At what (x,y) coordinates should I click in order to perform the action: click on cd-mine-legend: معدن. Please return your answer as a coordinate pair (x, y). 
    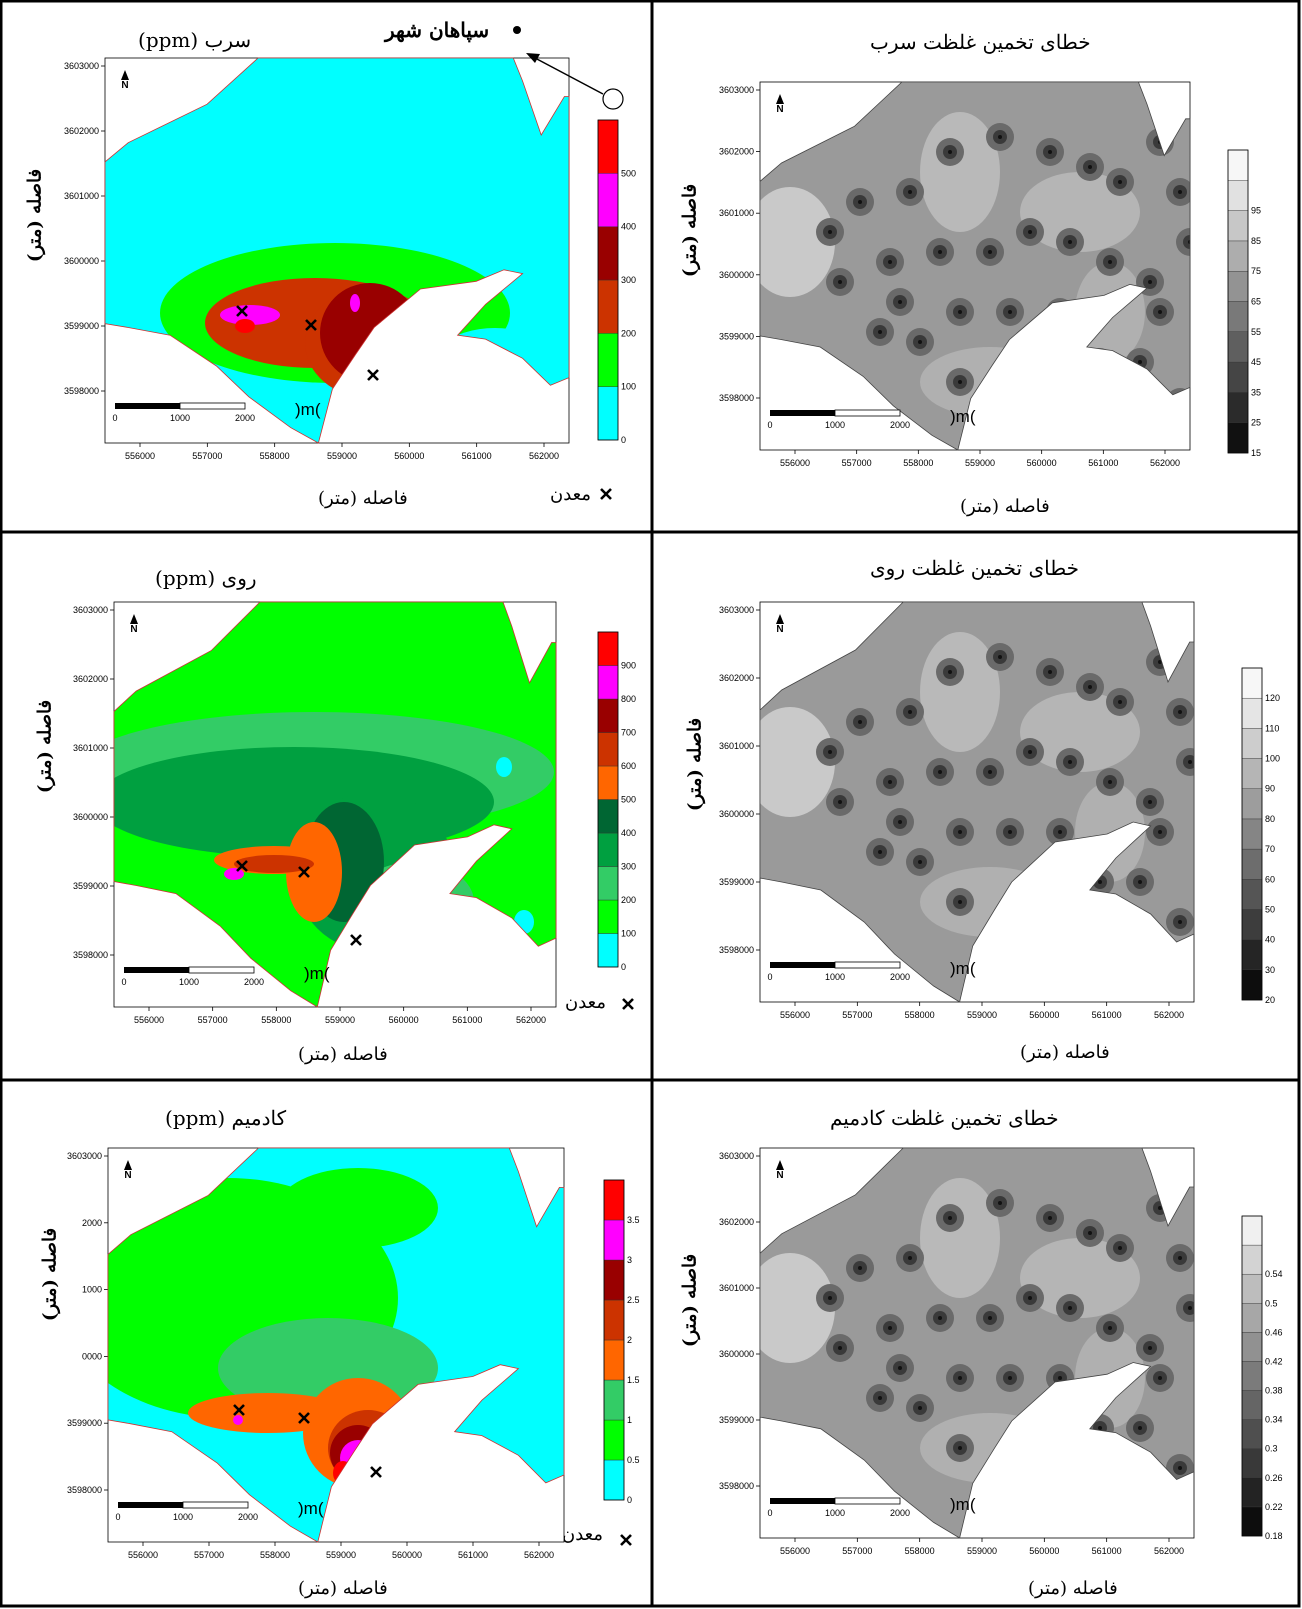
    Looking at the image, I should click on (582, 1534).